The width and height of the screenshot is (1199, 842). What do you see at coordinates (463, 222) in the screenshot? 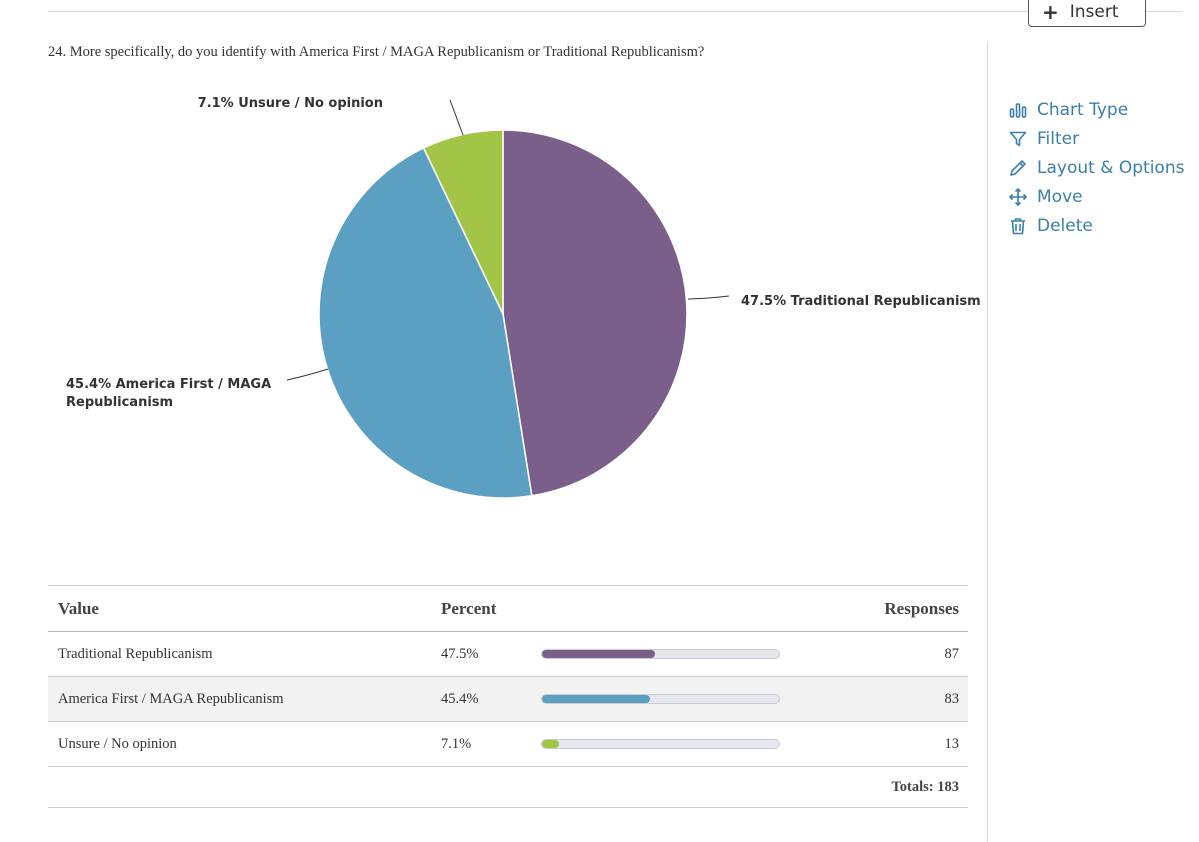
I see `pie-slice-unsure-no-opinion` at bounding box center [463, 222].